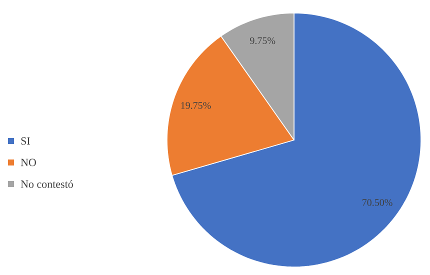 Image resolution: width=430 pixels, height=275 pixels. Describe the element at coordinates (377, 202) in the screenshot. I see `data-label: 70.50%` at that location.